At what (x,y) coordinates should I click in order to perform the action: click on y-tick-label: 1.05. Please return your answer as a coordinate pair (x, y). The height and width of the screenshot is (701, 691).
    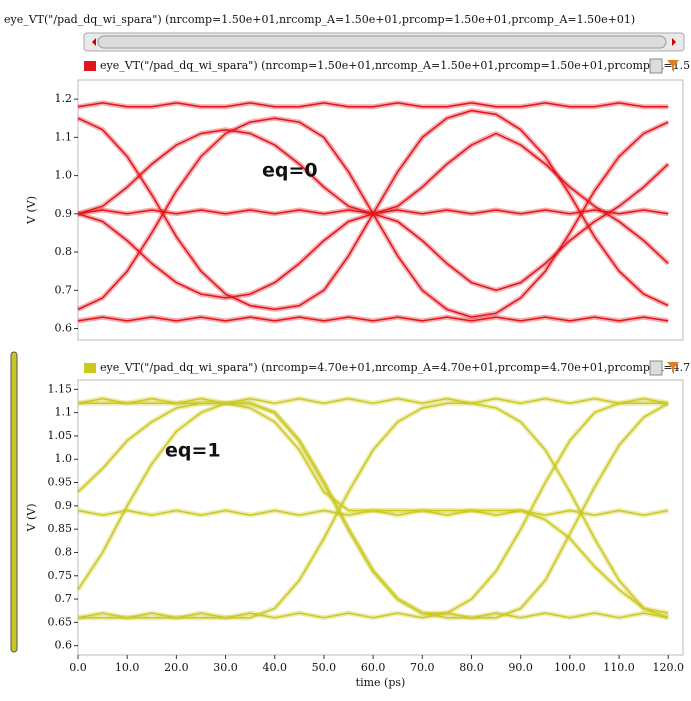
    Looking at the image, I should click on (60, 435).